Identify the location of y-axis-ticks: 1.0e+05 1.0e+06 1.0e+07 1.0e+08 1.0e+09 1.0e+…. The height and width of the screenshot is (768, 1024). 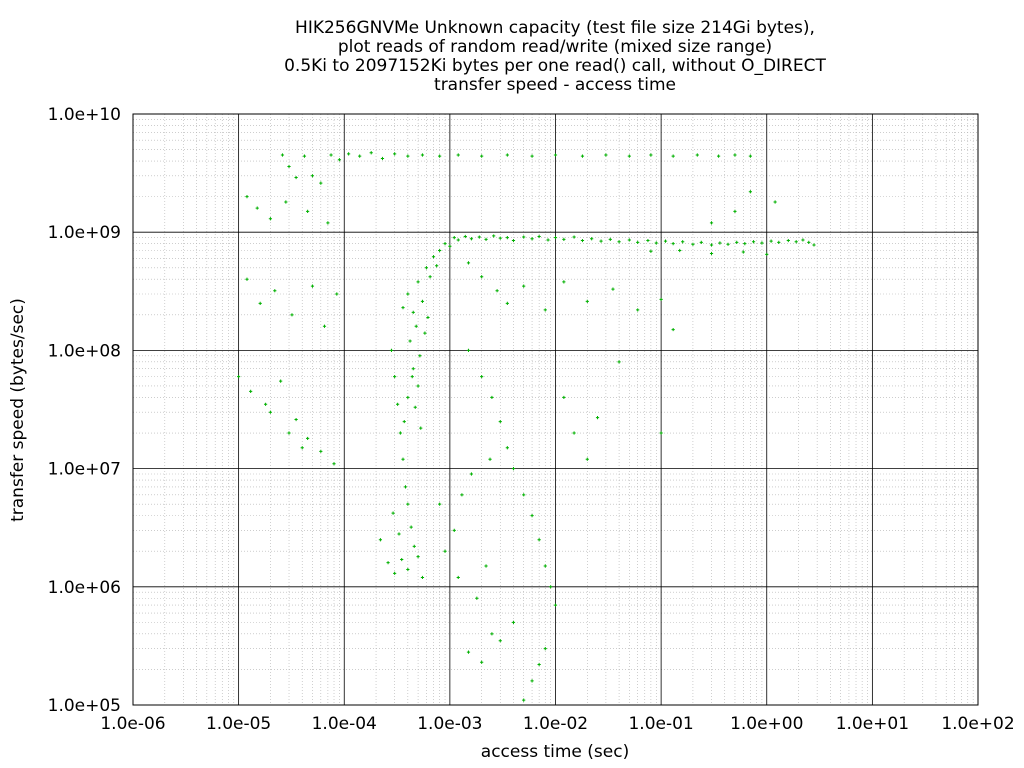
(84, 410).